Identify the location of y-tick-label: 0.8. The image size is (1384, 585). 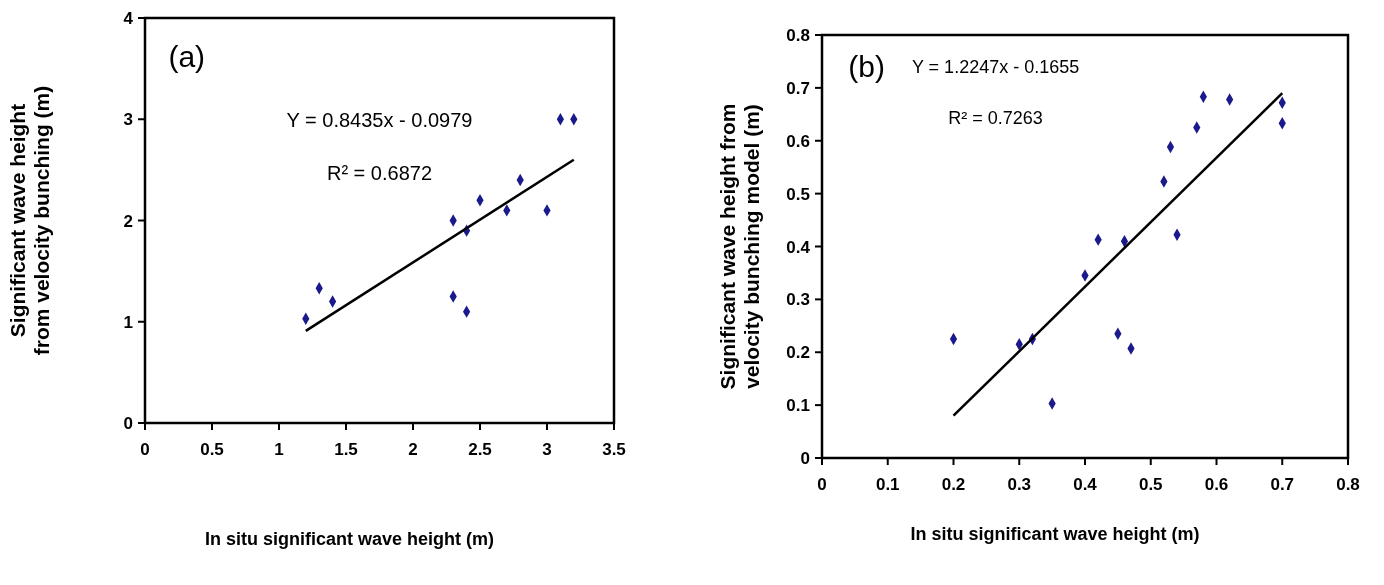
(798, 35).